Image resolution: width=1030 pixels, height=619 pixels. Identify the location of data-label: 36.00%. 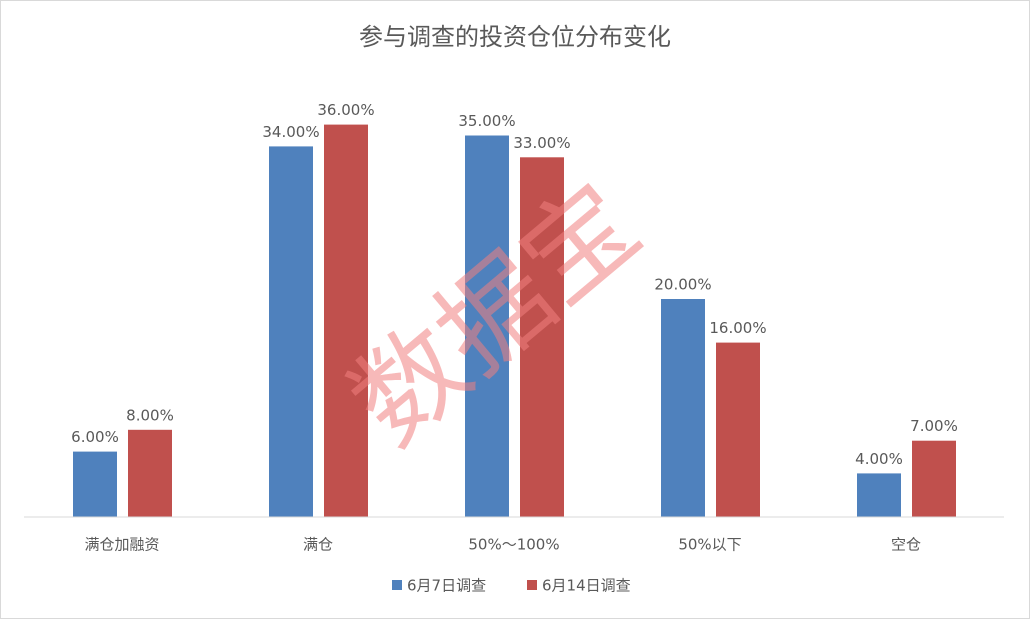
(345, 110).